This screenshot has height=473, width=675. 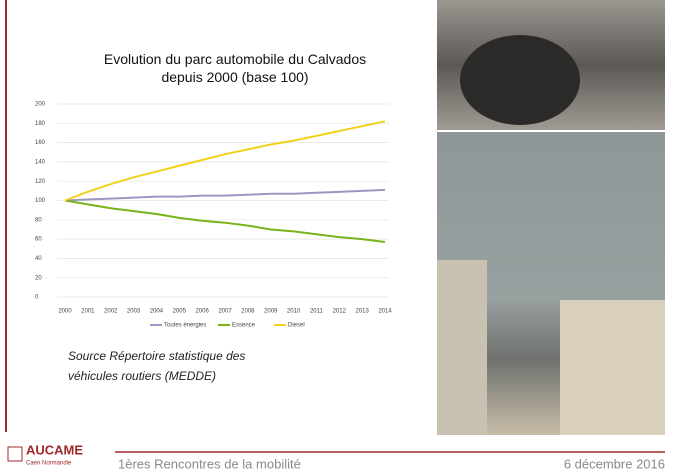 I want to click on x-tick-label: 2008, so click(x=248, y=312).